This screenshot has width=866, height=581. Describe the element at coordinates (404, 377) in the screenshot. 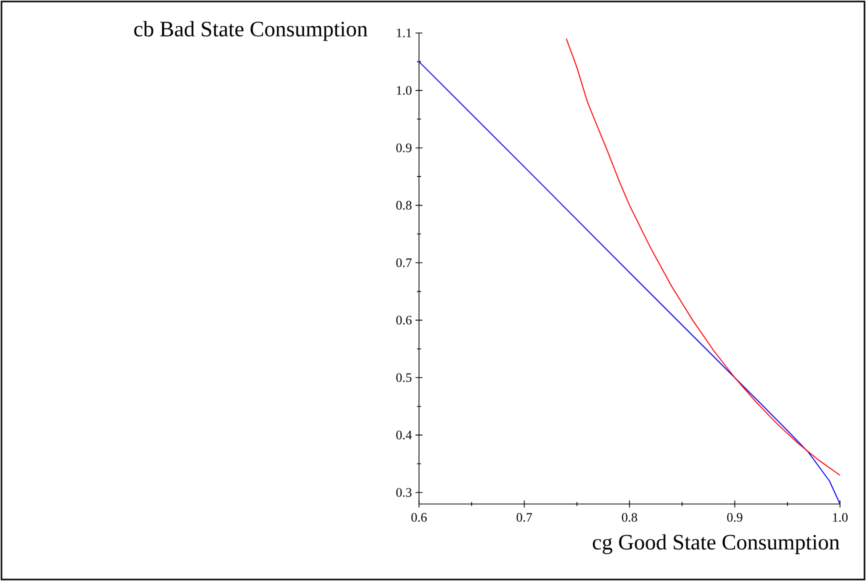

I see `y-tick-label: 0.5` at that location.